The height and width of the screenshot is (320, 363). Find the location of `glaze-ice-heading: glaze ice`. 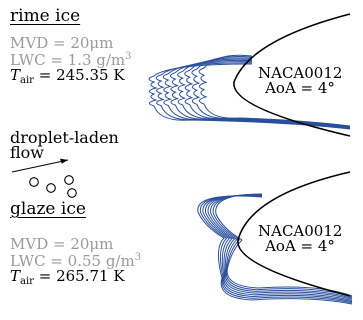

glaze-ice-heading: glaze ice is located at coordinates (48, 209).